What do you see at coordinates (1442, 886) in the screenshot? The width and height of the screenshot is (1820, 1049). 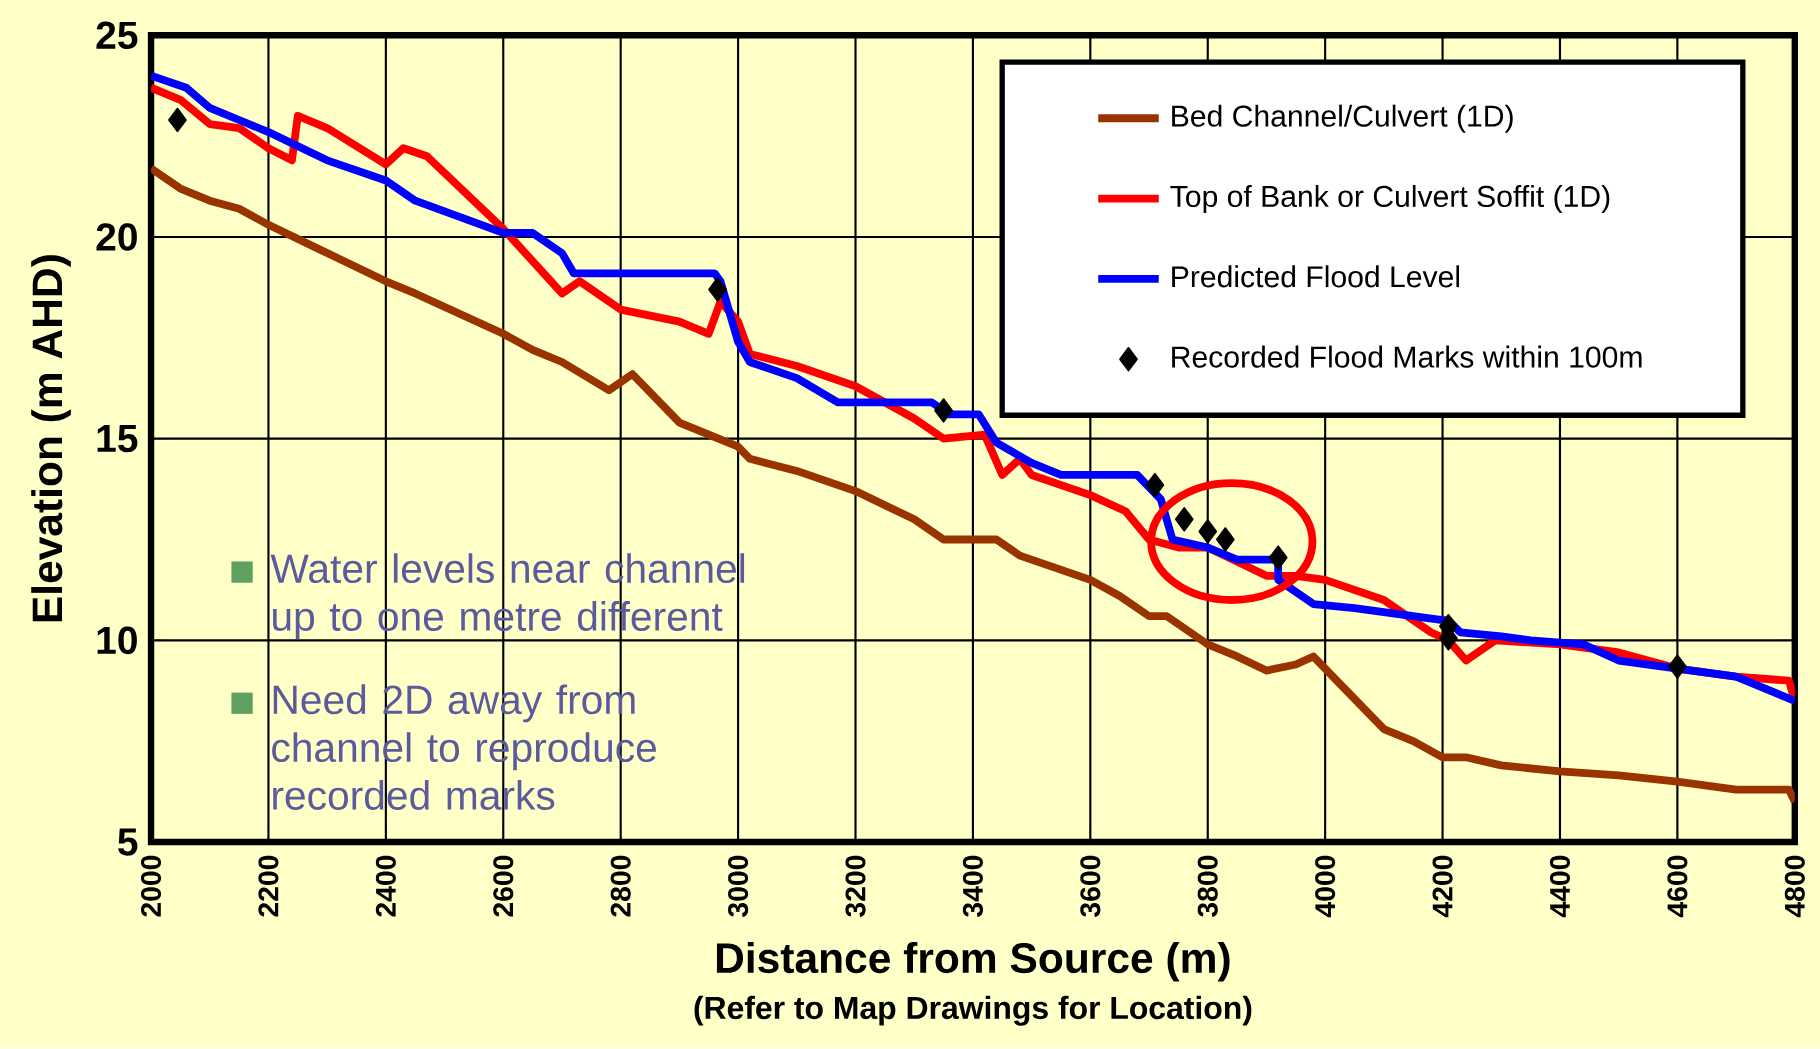 I see `x-tick-label: 4200` at bounding box center [1442, 886].